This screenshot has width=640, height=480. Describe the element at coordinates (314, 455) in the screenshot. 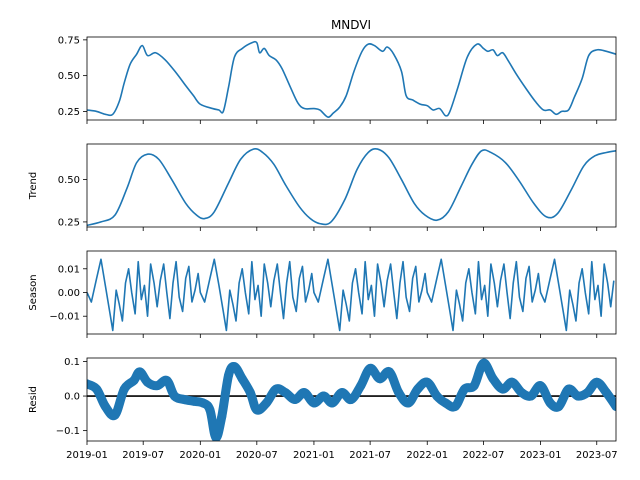

I see `xtick-label: 2021-01` at that location.